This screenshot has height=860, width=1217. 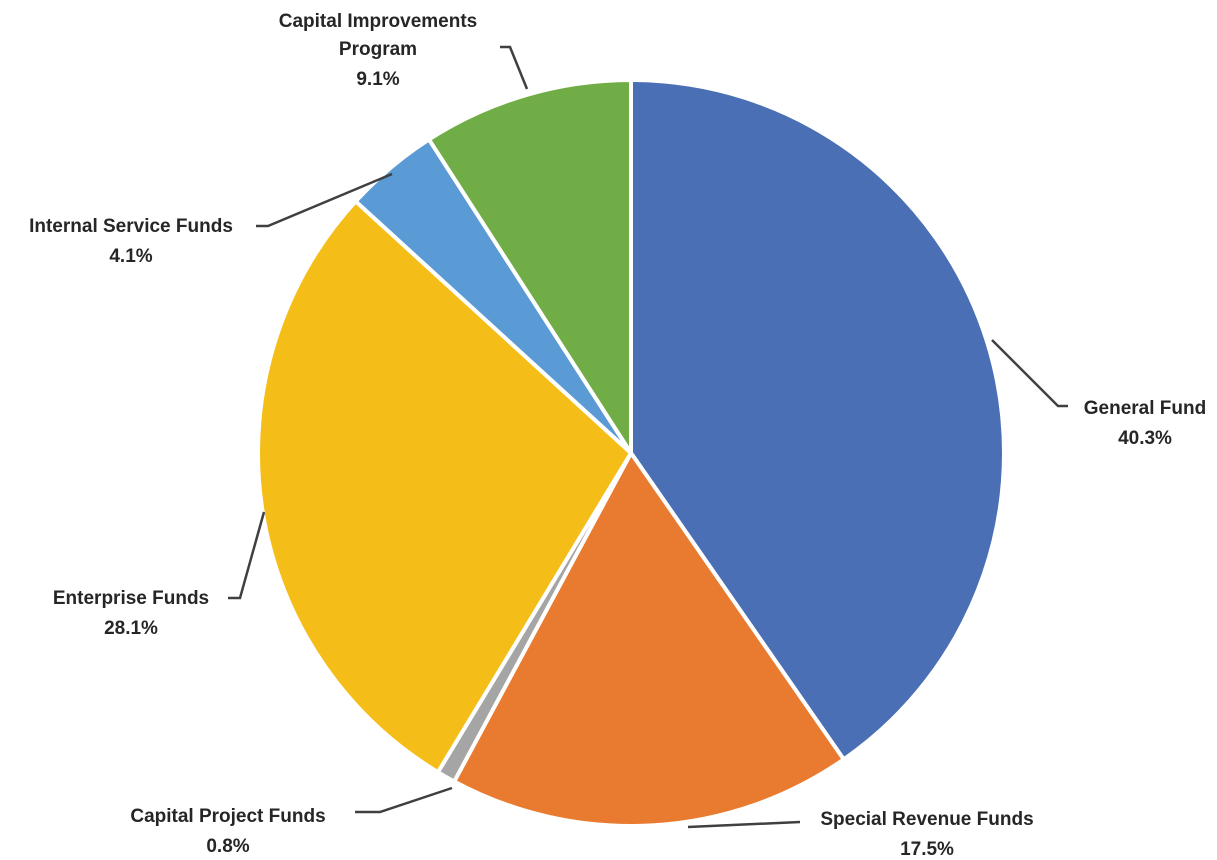 I want to click on slice-label-name: Capital Project Funds, so click(x=227, y=816).